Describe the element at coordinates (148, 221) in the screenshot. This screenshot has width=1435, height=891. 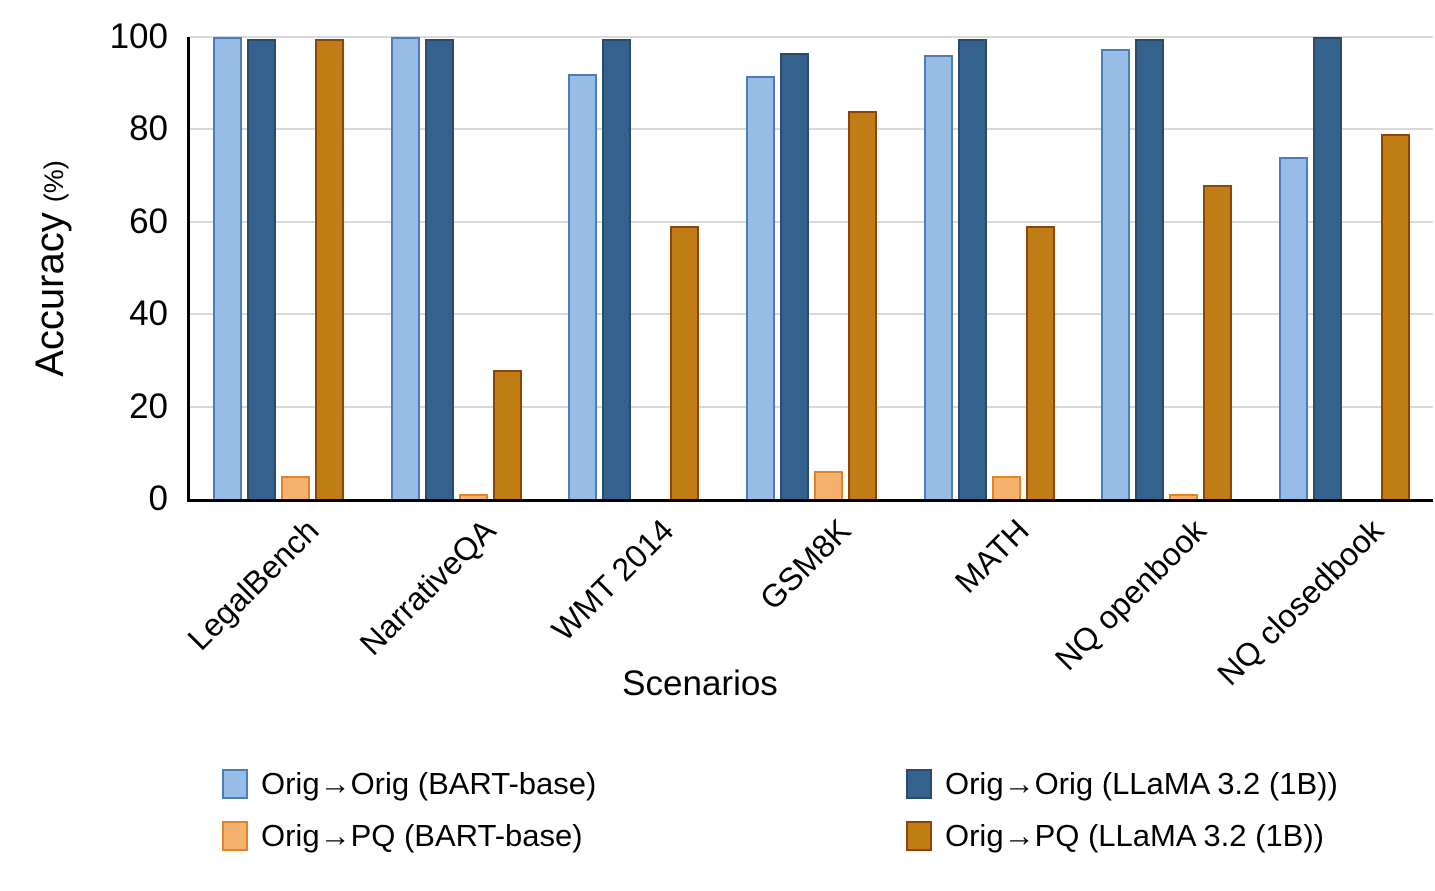
I see `y-tick-label: 60` at that location.